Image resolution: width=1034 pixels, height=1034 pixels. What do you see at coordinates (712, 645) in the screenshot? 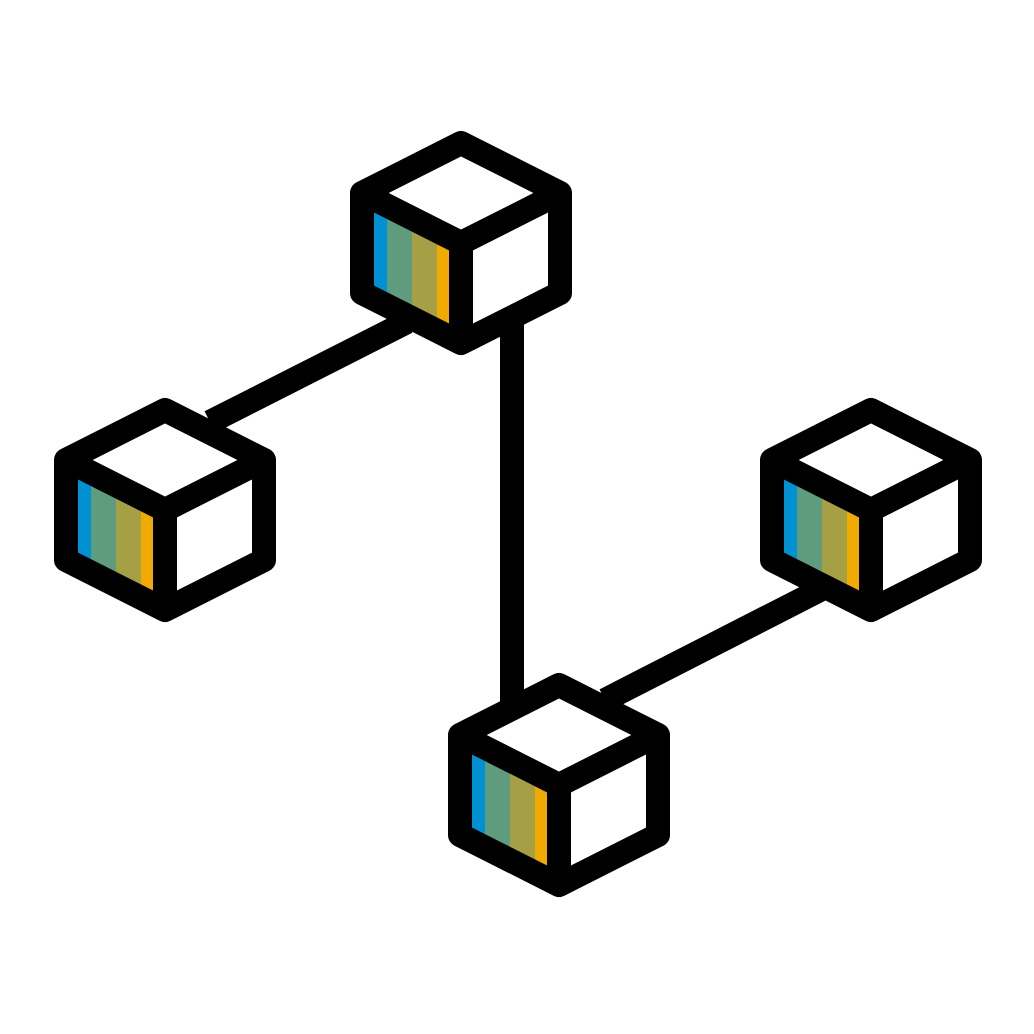
I see `link-bottom-to-right` at bounding box center [712, 645].